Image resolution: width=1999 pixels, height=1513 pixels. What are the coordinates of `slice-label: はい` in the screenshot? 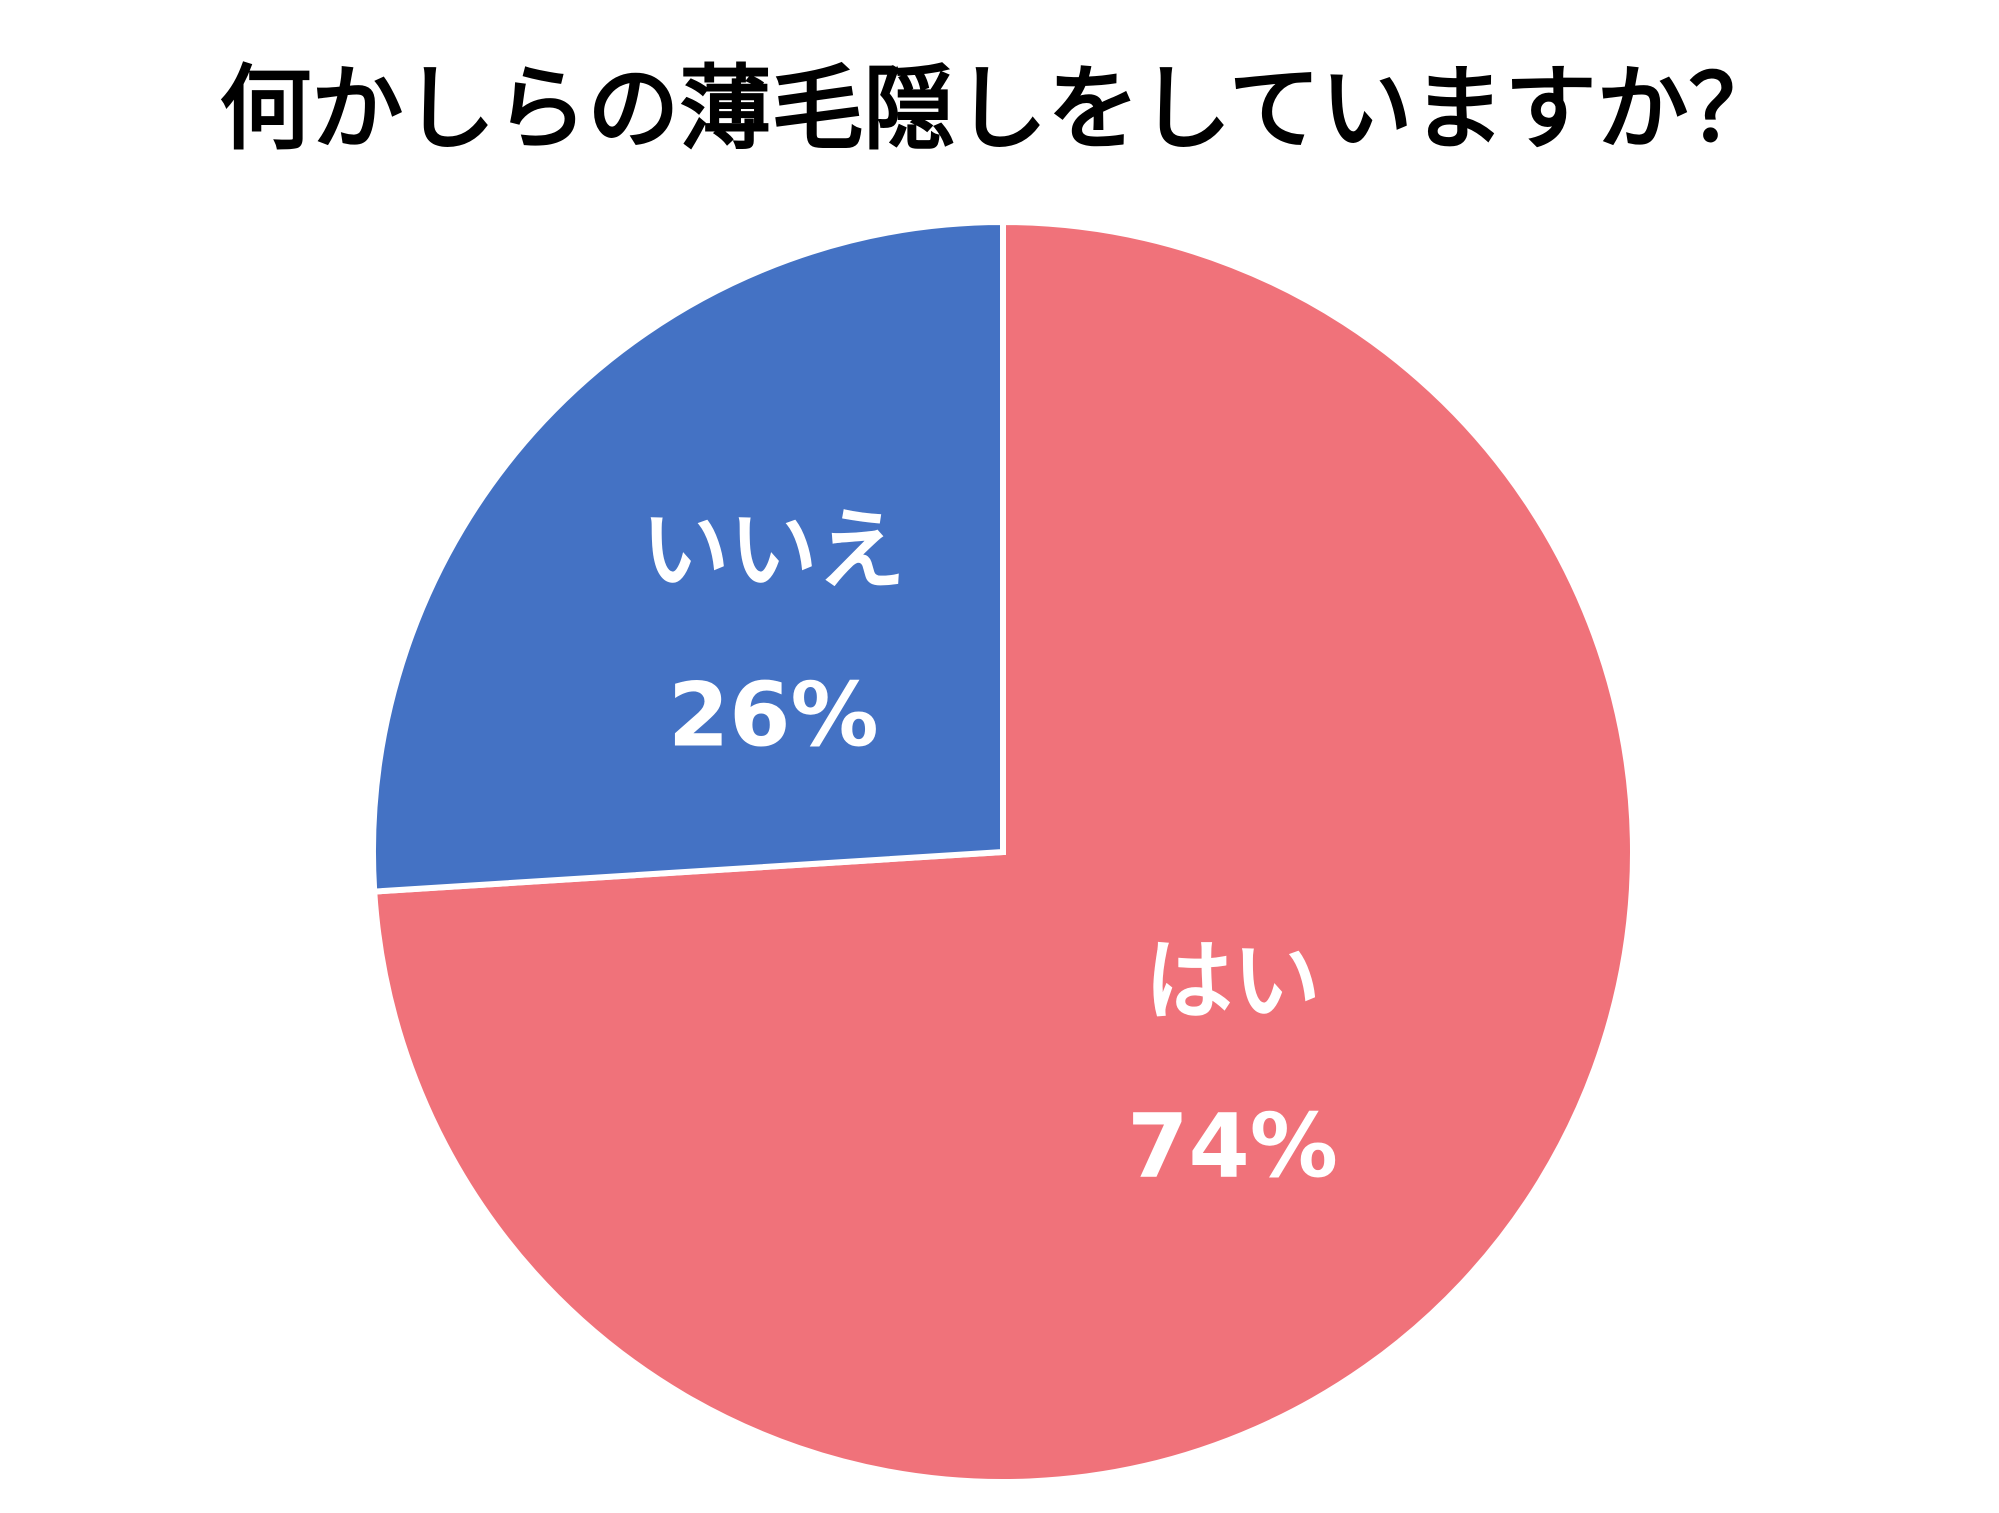 It's located at (1233, 981).